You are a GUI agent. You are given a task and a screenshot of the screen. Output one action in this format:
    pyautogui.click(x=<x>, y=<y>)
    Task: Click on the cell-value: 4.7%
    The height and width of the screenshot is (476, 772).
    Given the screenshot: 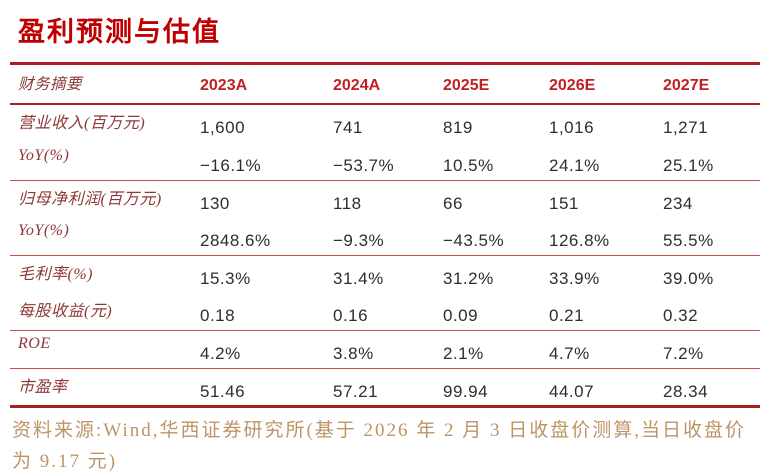 What is the action you would take?
    pyautogui.click(x=569, y=353)
    